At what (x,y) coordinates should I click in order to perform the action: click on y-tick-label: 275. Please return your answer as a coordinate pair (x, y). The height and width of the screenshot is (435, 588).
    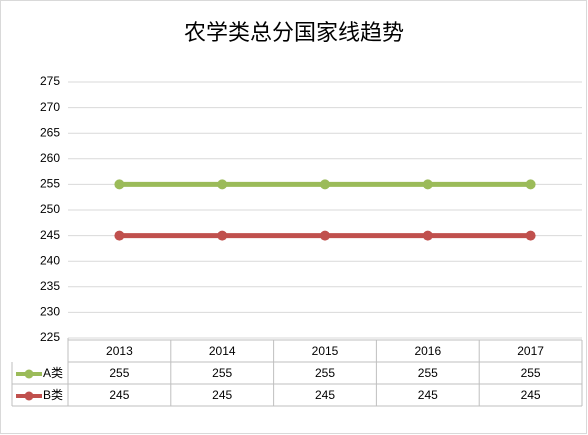
    Looking at the image, I should click on (50, 81).